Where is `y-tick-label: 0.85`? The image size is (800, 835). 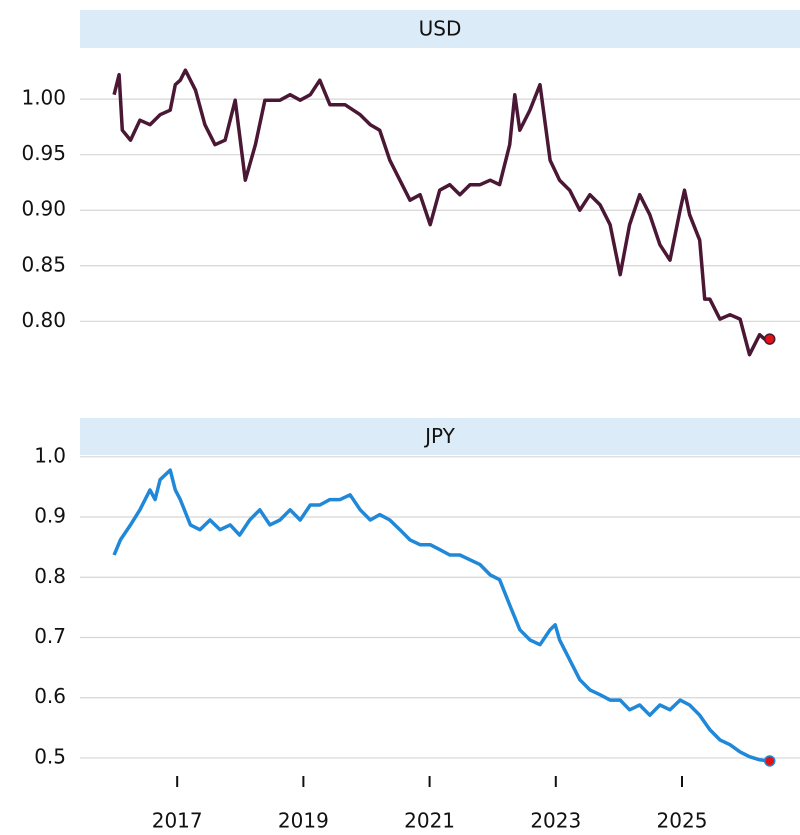 y-tick-label: 0.85 is located at coordinates (43, 264).